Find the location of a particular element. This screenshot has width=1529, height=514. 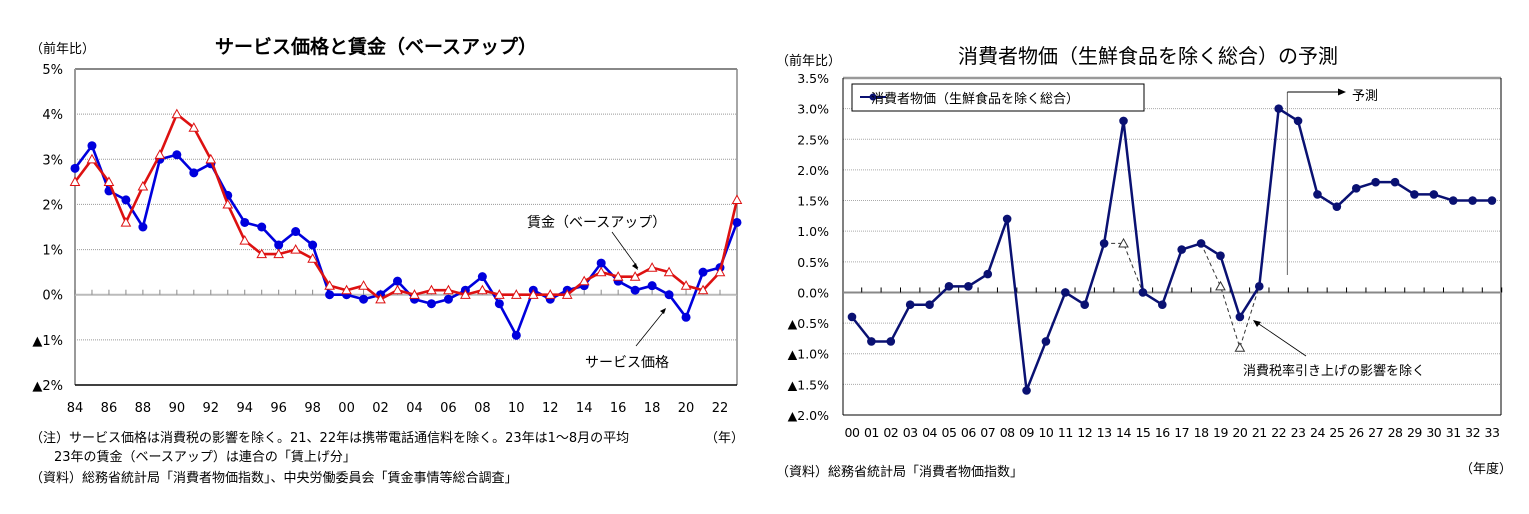

legend-box is located at coordinates (998, 97).